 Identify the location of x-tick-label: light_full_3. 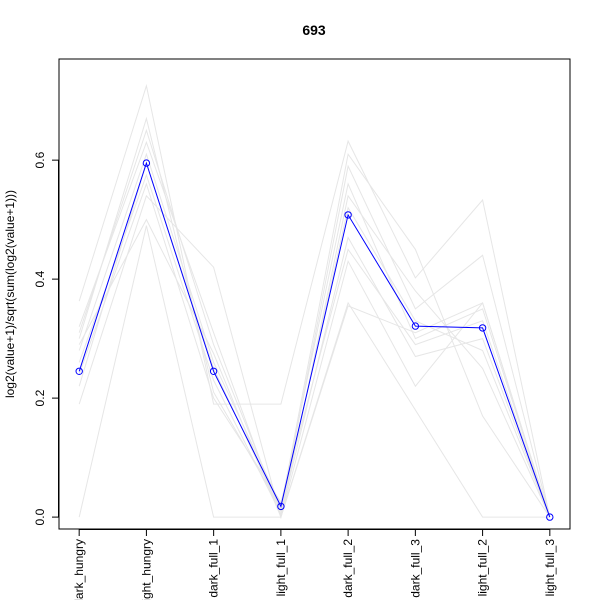
(550, 568).